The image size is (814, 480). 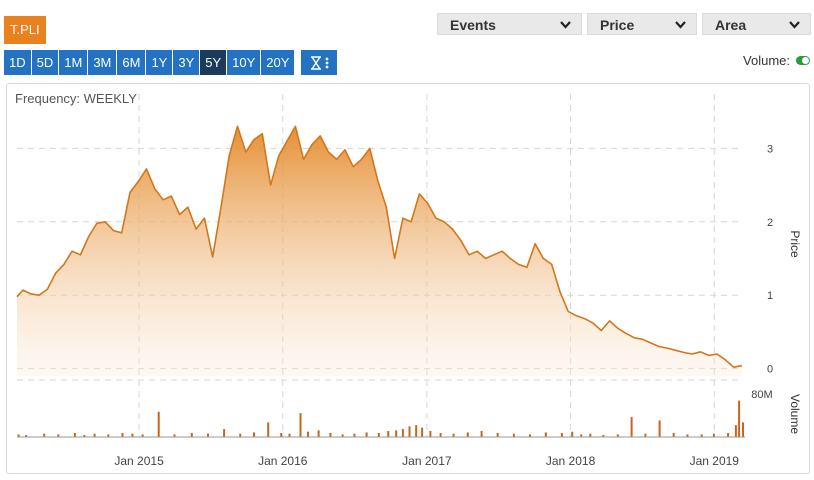 What do you see at coordinates (381, 419) in the screenshot?
I see `volume-bars` at bounding box center [381, 419].